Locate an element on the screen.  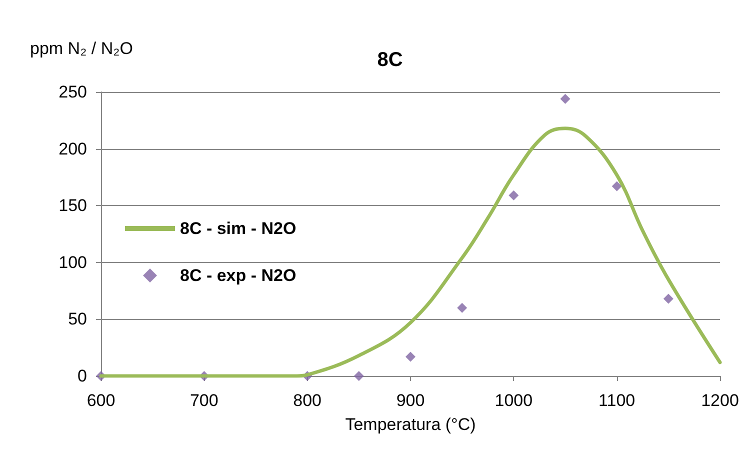
x-tick-label: 700 is located at coordinates (204, 400).